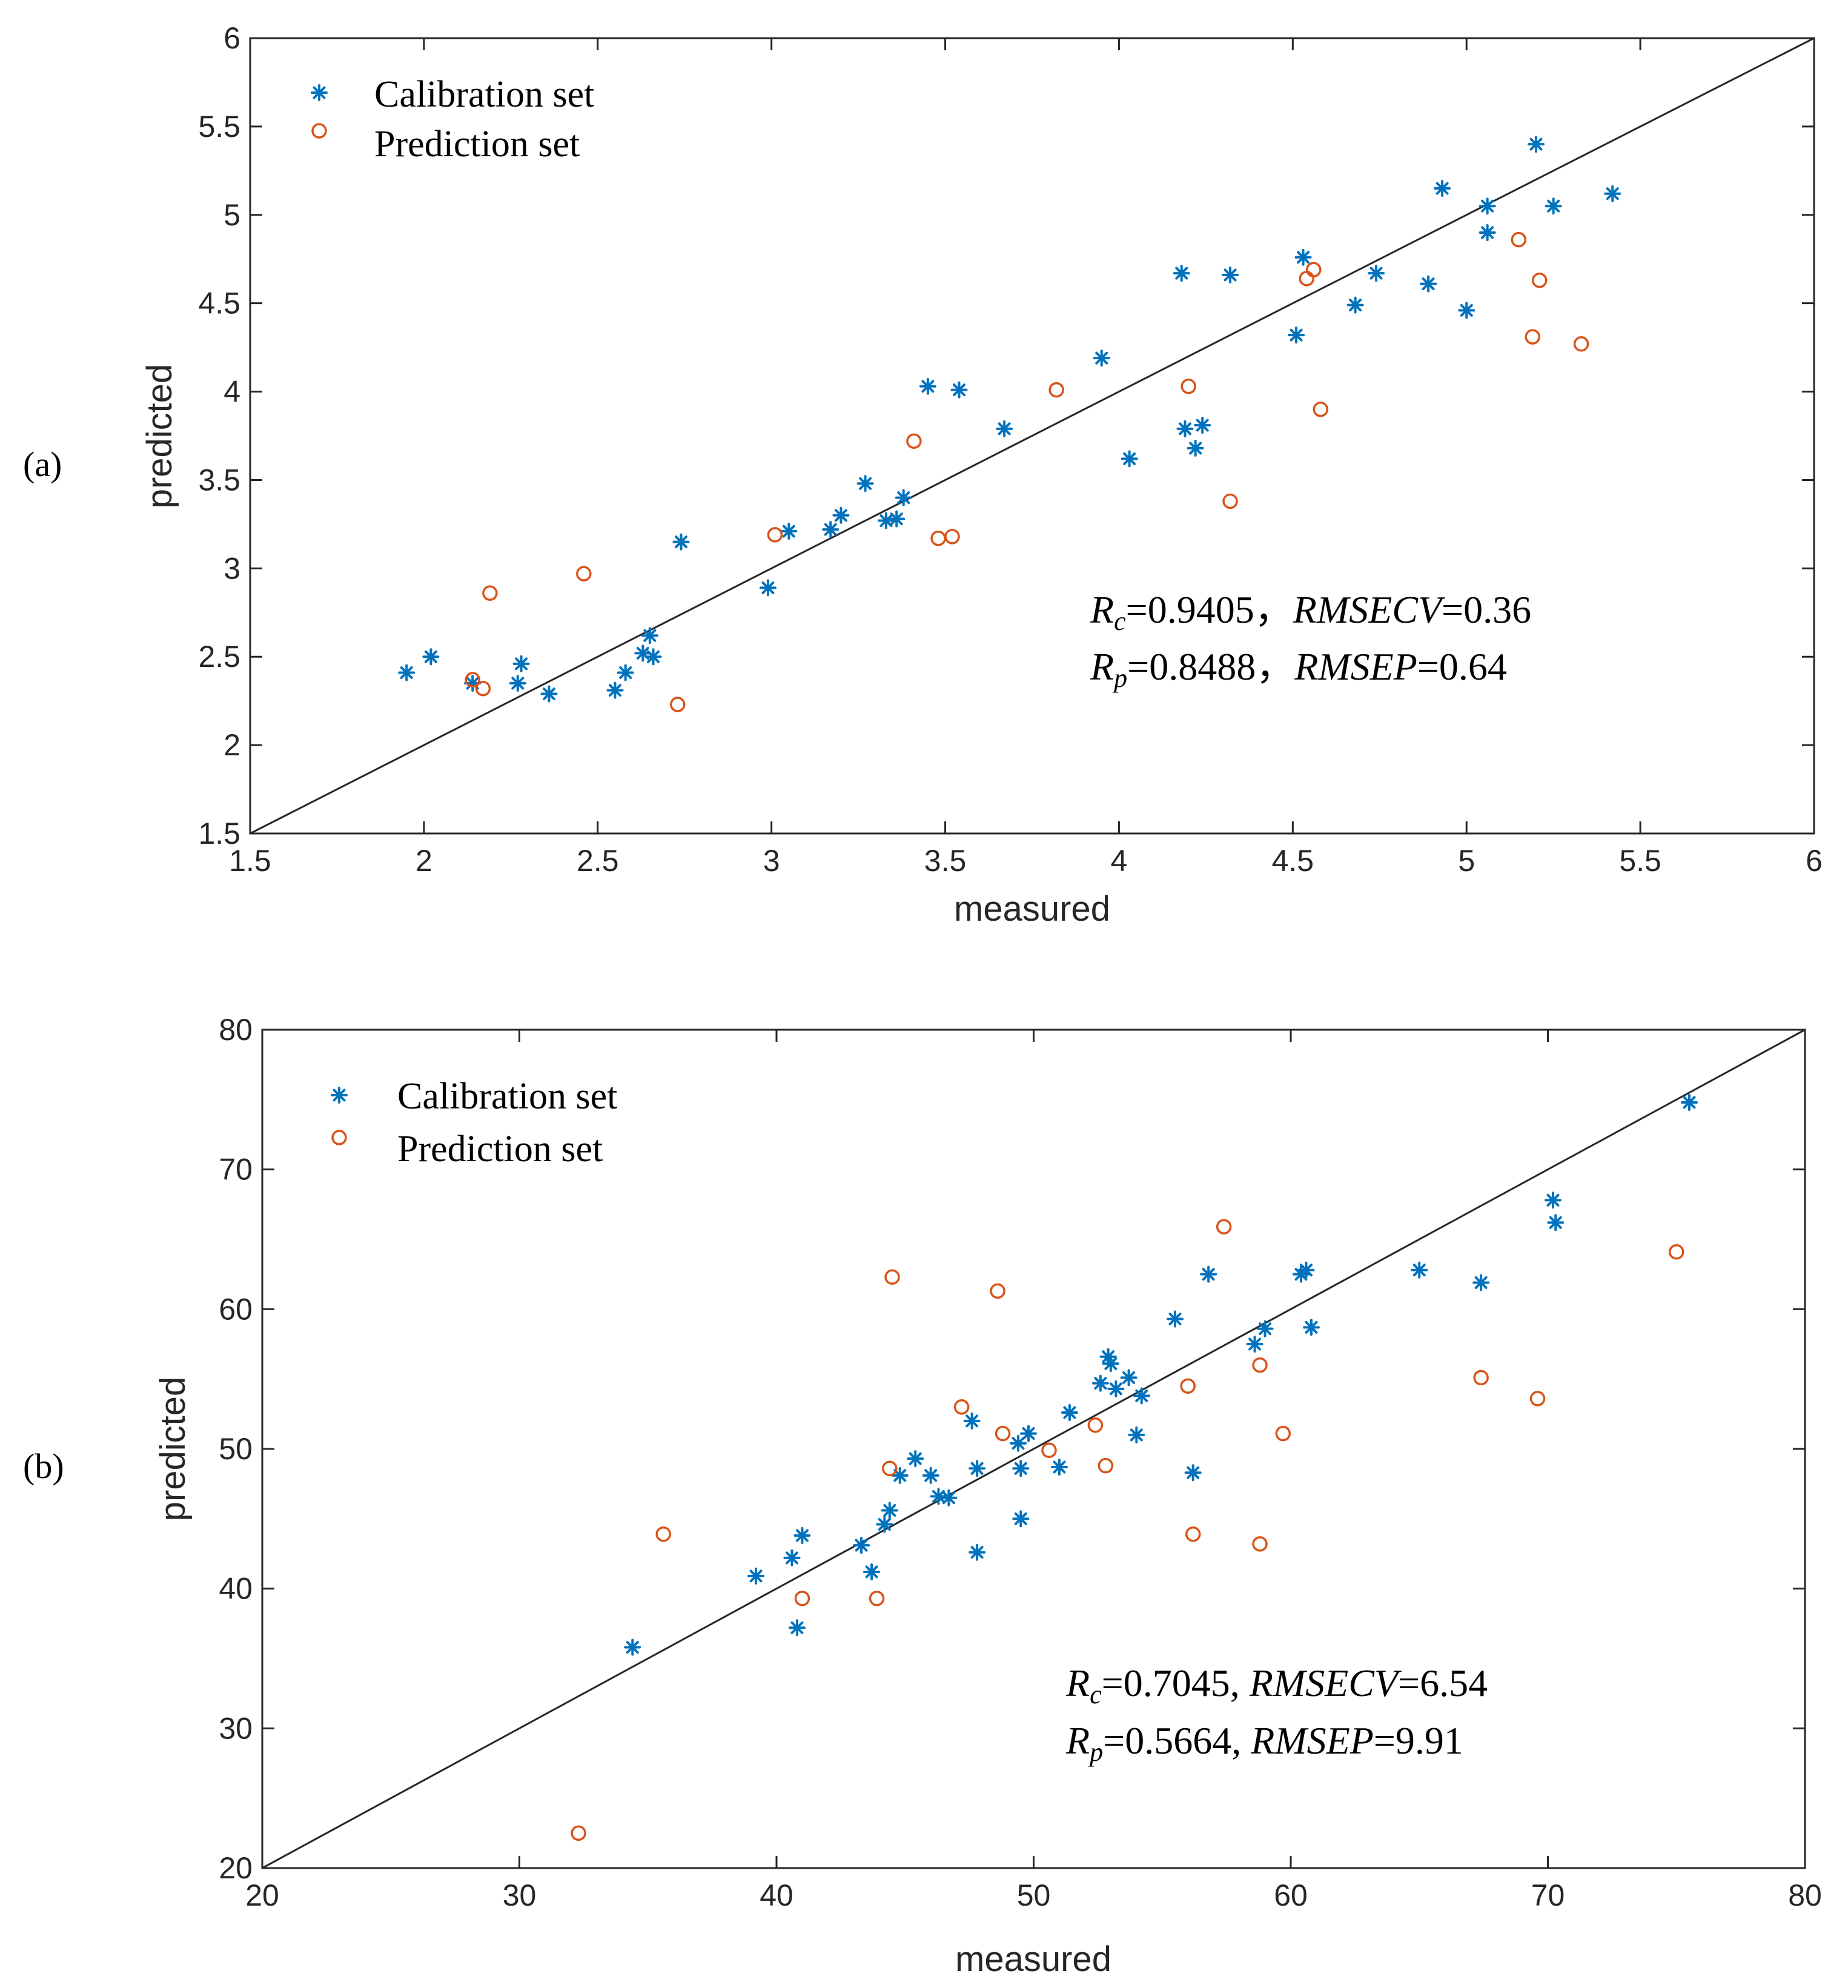 The width and height of the screenshot is (1848, 1988). Describe the element at coordinates (1176, 1683) in the screenshot. I see `rc-value: =0.7045,` at that location.